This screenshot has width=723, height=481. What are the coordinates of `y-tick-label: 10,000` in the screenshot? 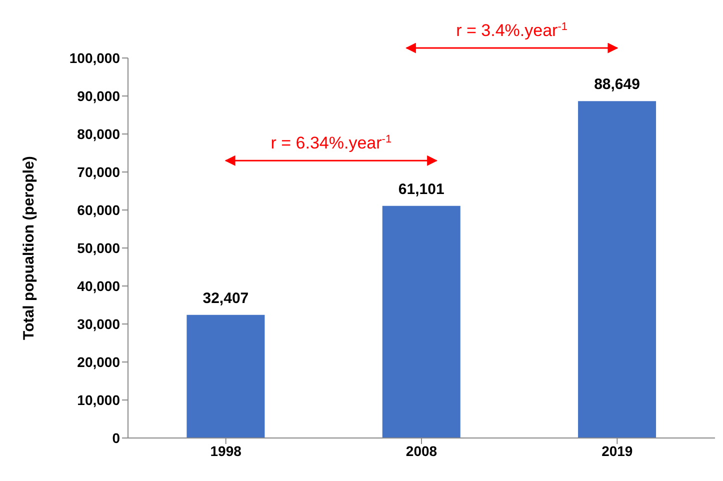 It's located at (98, 400).